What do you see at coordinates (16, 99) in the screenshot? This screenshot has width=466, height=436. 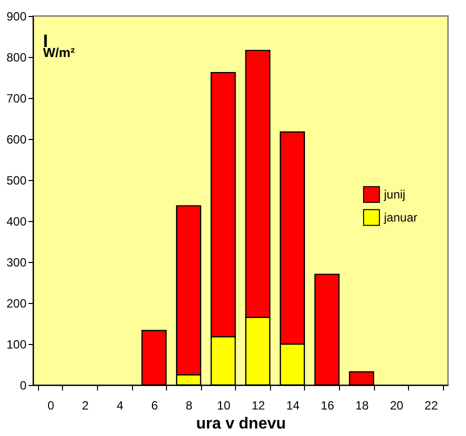 I see `y-tick-label: 700` at bounding box center [16, 99].